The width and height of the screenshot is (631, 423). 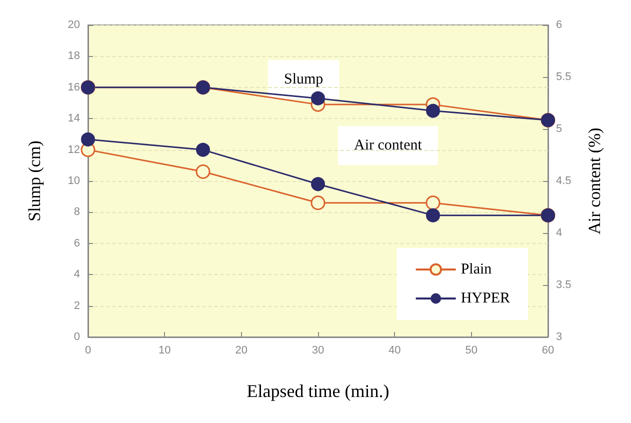 I want to click on x-tick-label: 40, so click(x=394, y=350).